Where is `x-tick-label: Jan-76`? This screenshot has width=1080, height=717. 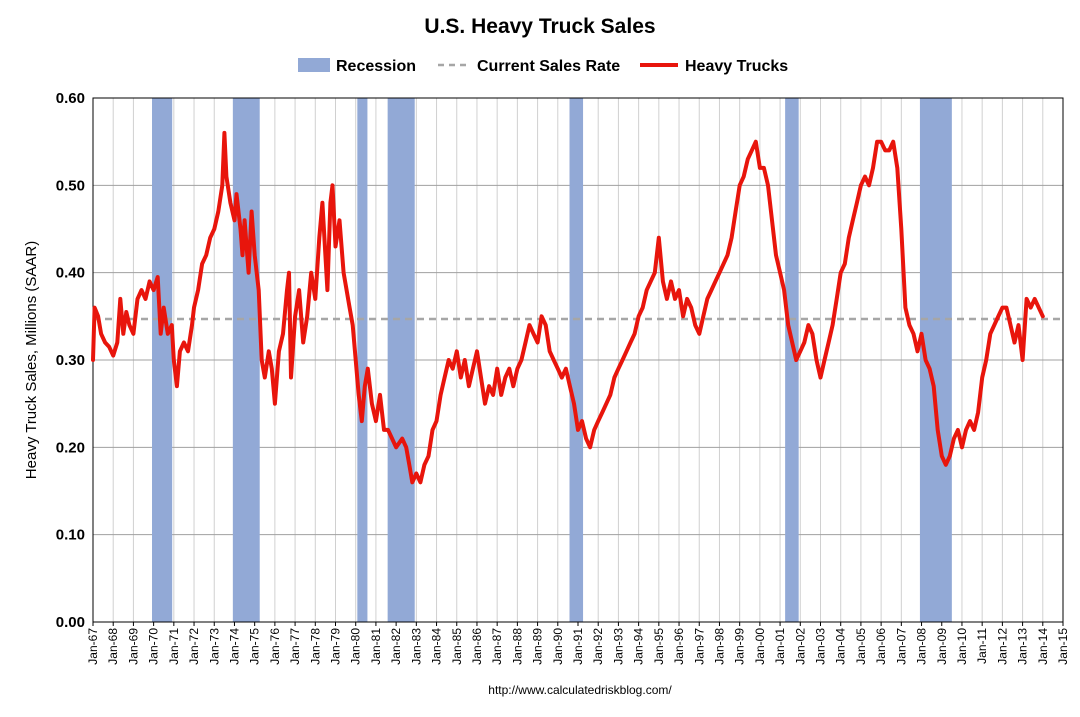 x-tick-label: Jan-76 is located at coordinates (275, 646).